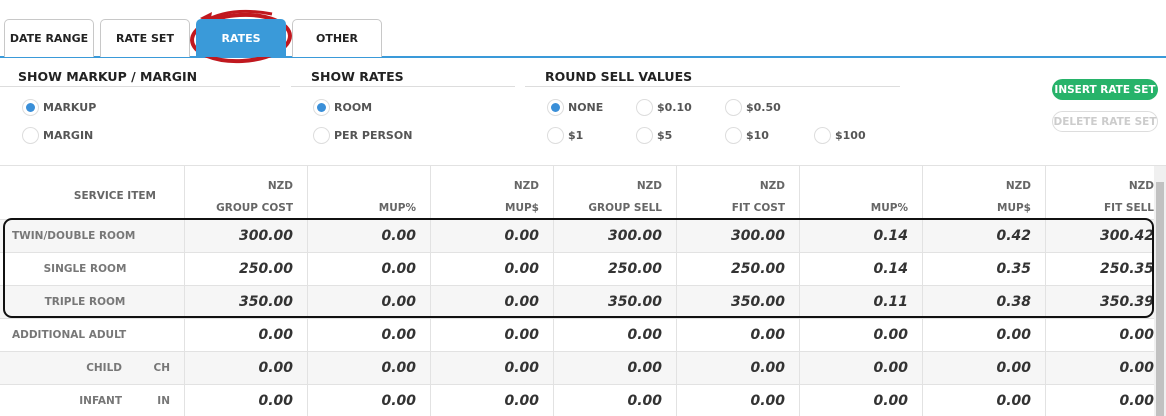 Image resolution: width=1166 pixels, height=416 pixels. I want to click on rate-cell: 250.35, so click(1106, 269).